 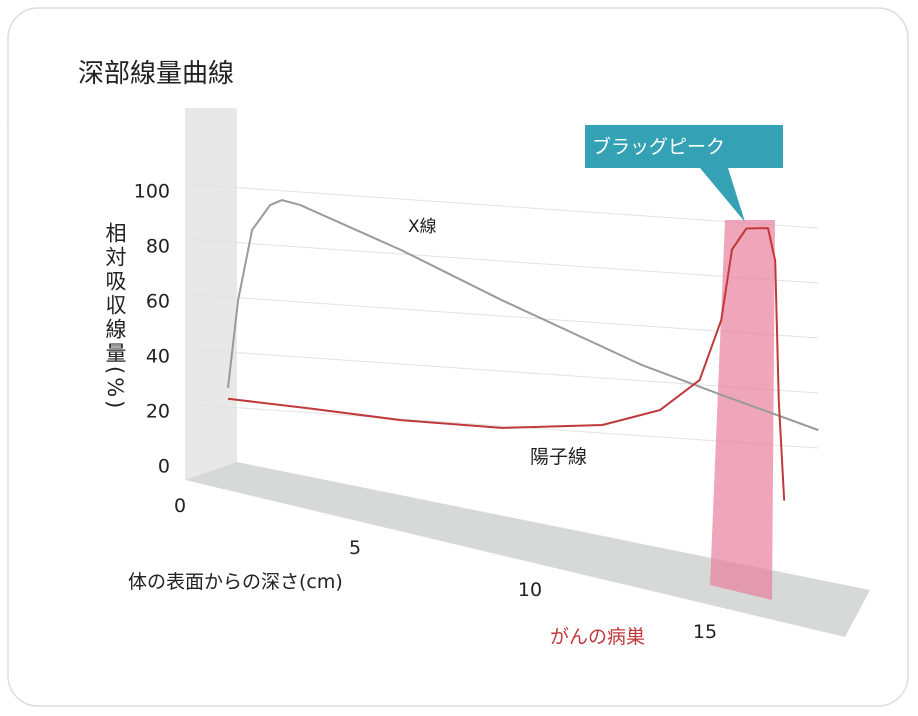 I want to click on x-tick-label: 5, so click(x=355, y=548).